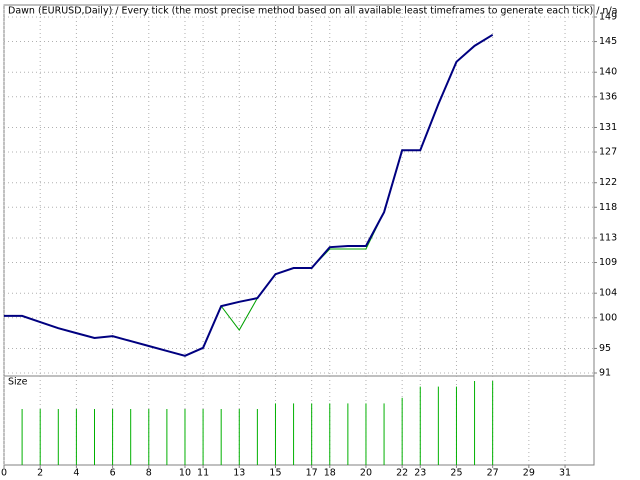  I want to click on x-tick-label: 31, so click(565, 473).